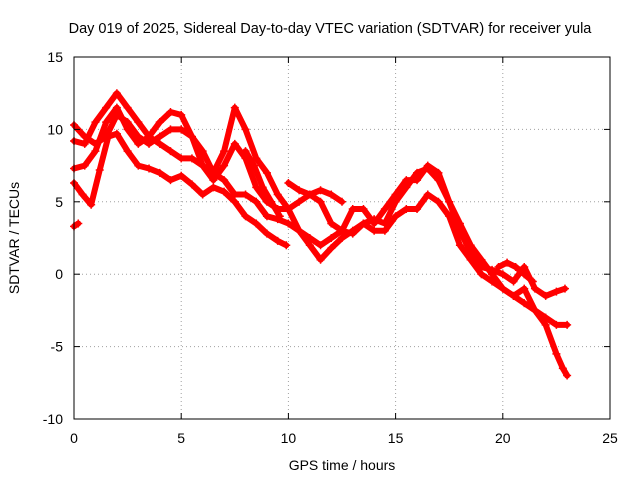 This screenshot has width=640, height=480. Describe the element at coordinates (59, 202) in the screenshot. I see `y-tick-label: 5` at that location.